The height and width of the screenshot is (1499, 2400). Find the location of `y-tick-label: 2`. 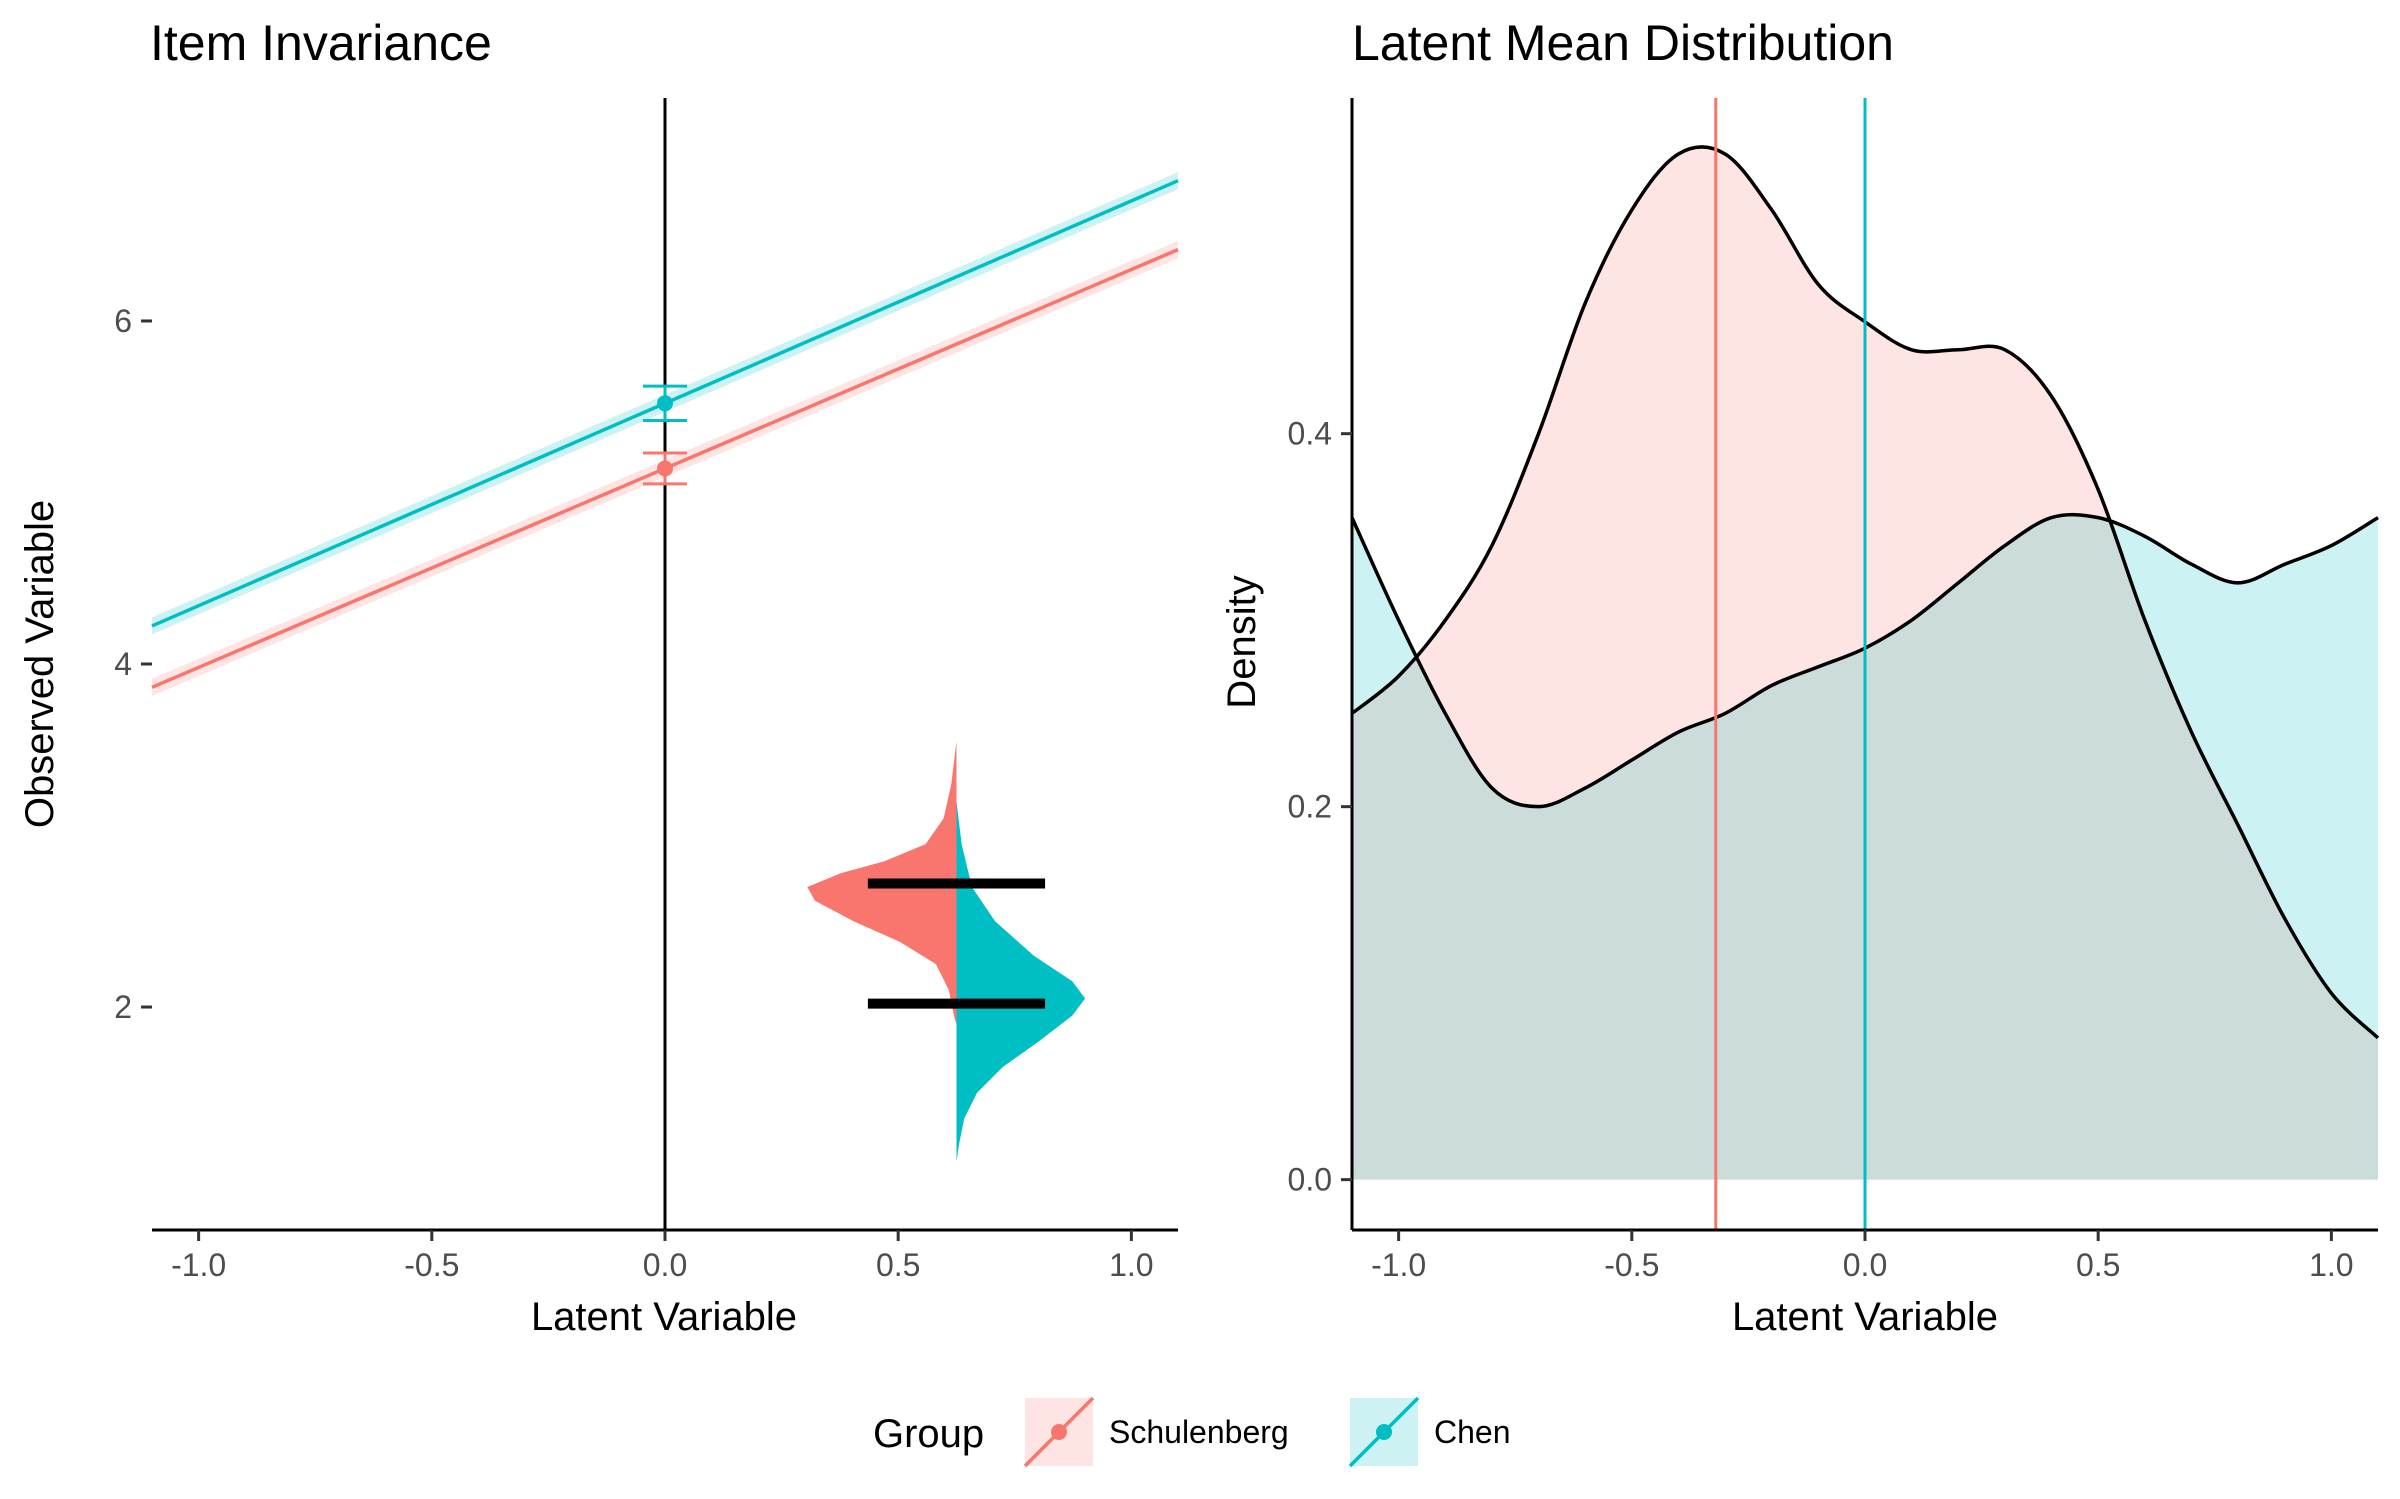

y-tick-label: 2 is located at coordinates (123, 1007).